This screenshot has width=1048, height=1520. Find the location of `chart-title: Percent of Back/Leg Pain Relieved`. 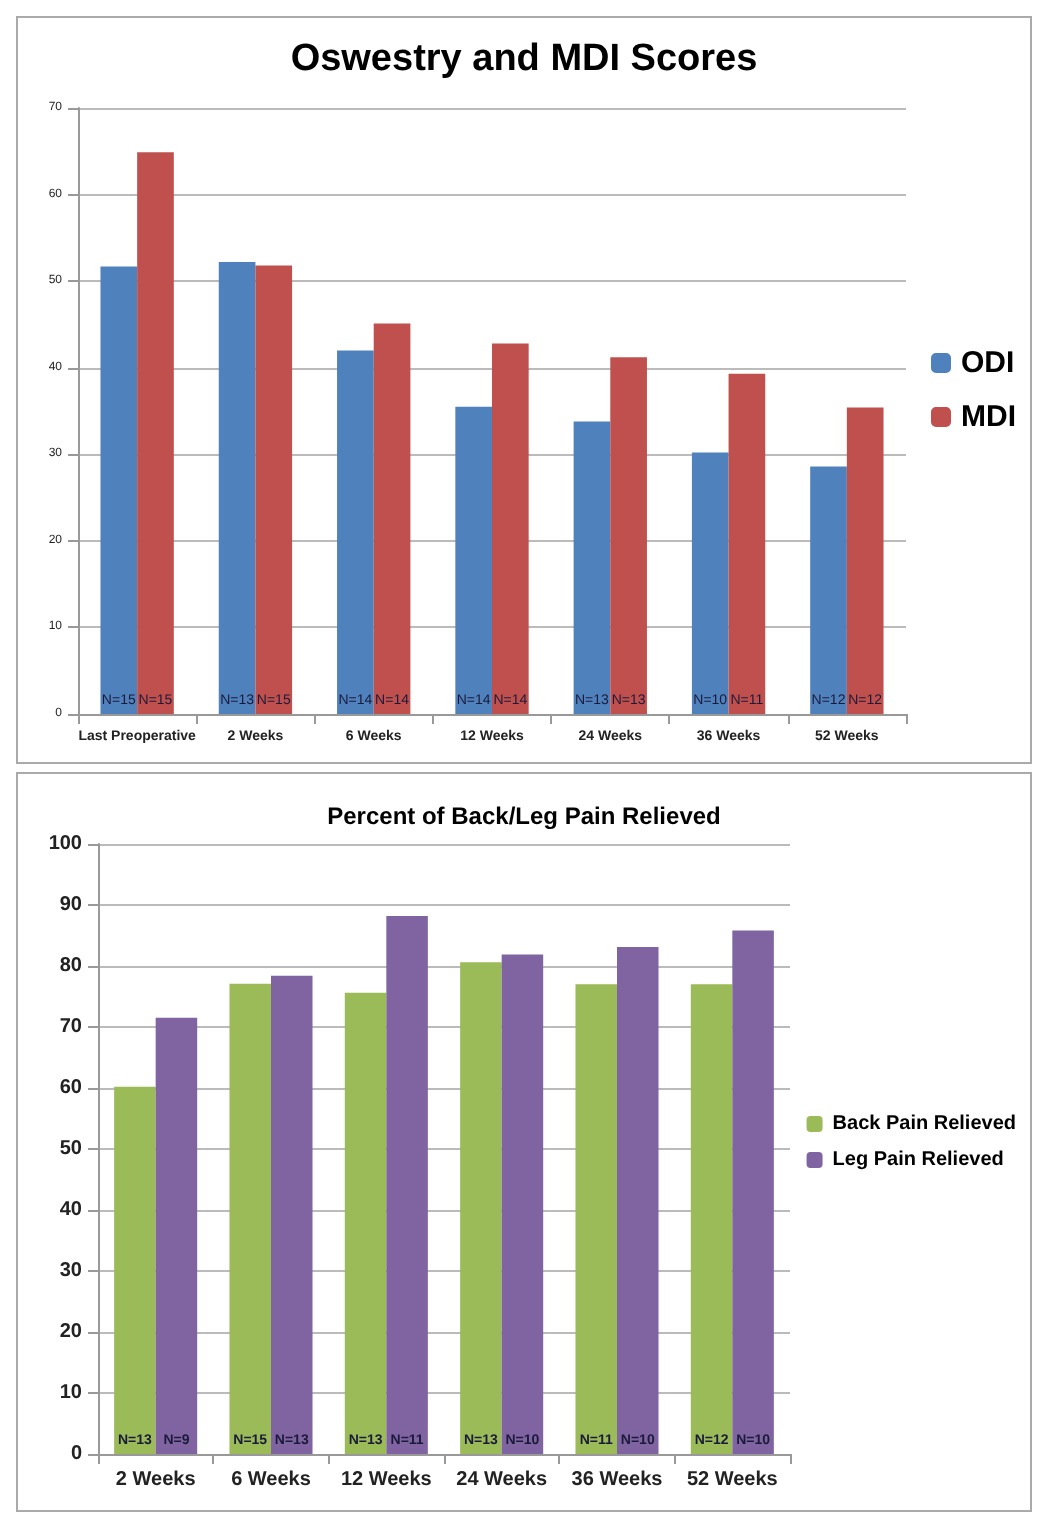

chart-title: Percent of Back/Leg Pain Relieved is located at coordinates (524, 816).